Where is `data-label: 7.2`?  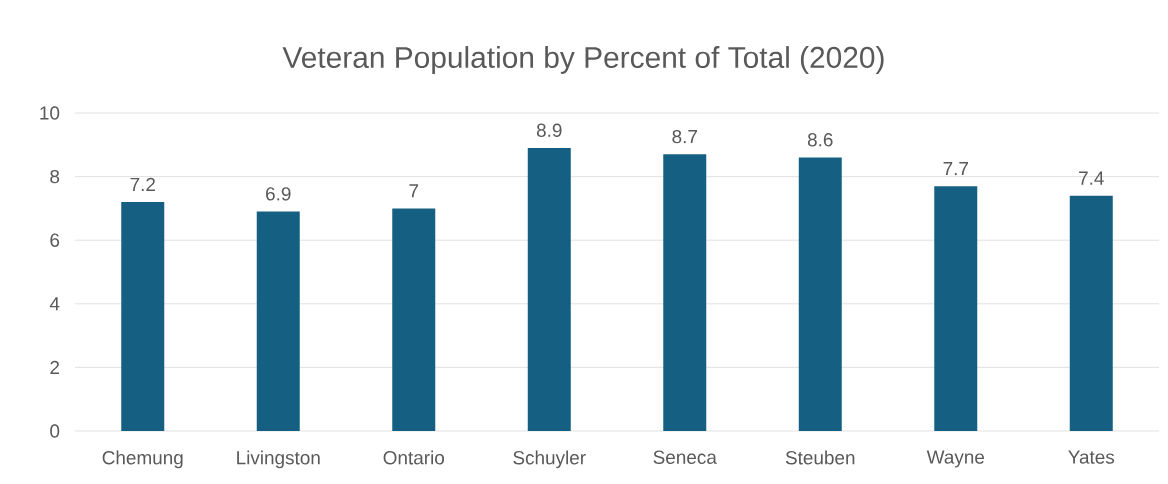
data-label: 7.2 is located at coordinates (142, 184).